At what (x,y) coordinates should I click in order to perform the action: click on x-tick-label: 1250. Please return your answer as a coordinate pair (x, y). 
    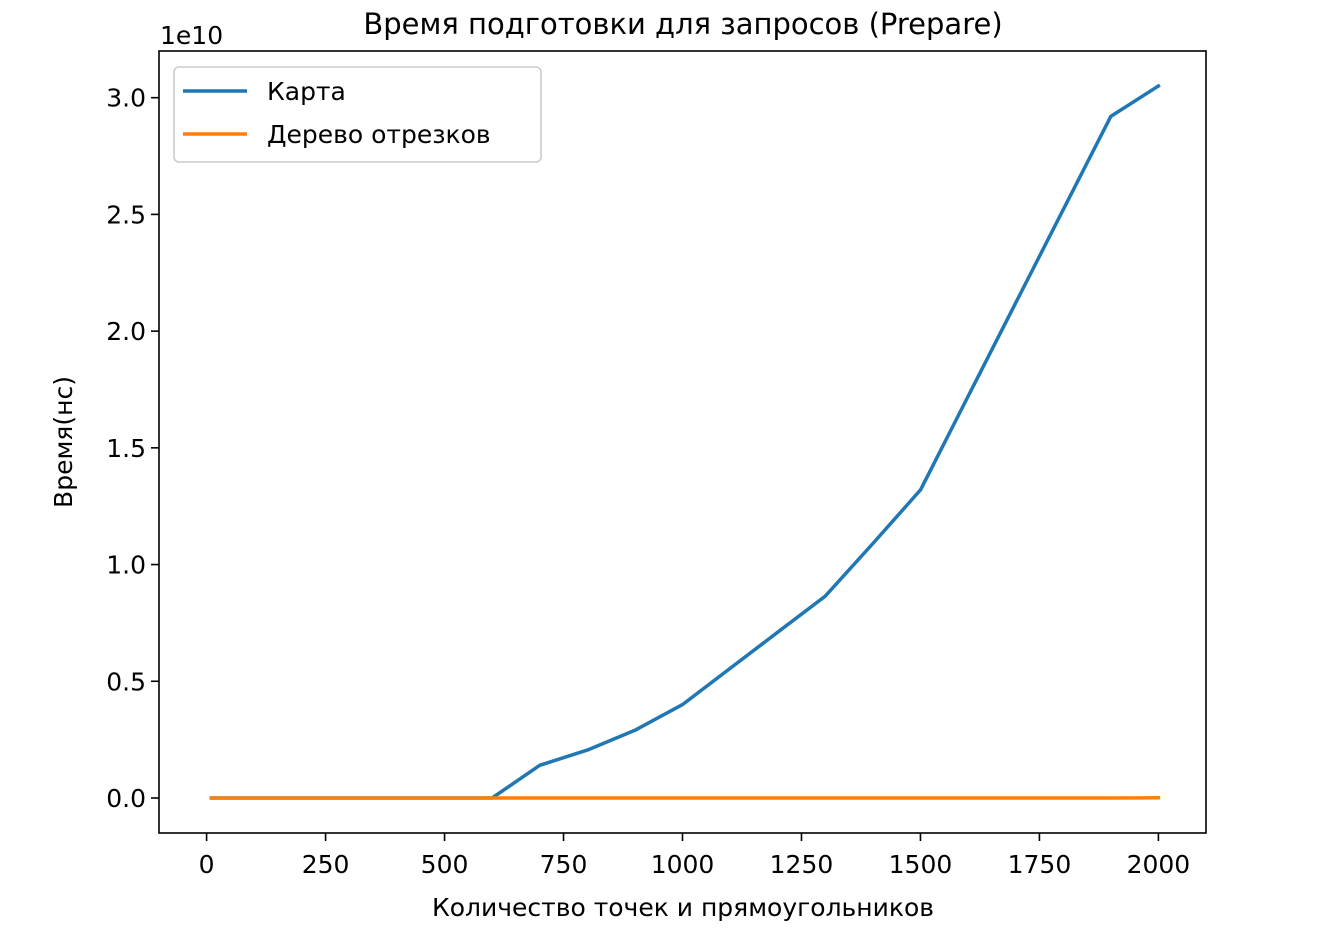
    Looking at the image, I should click on (802, 864).